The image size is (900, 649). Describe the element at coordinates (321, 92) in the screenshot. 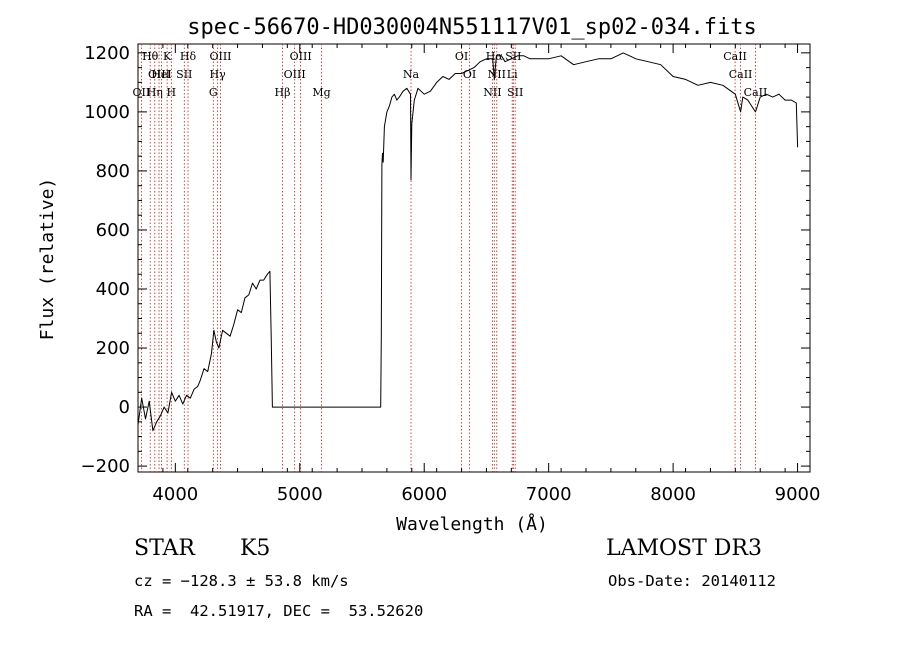

I see `line-marker-label: Mg` at that location.